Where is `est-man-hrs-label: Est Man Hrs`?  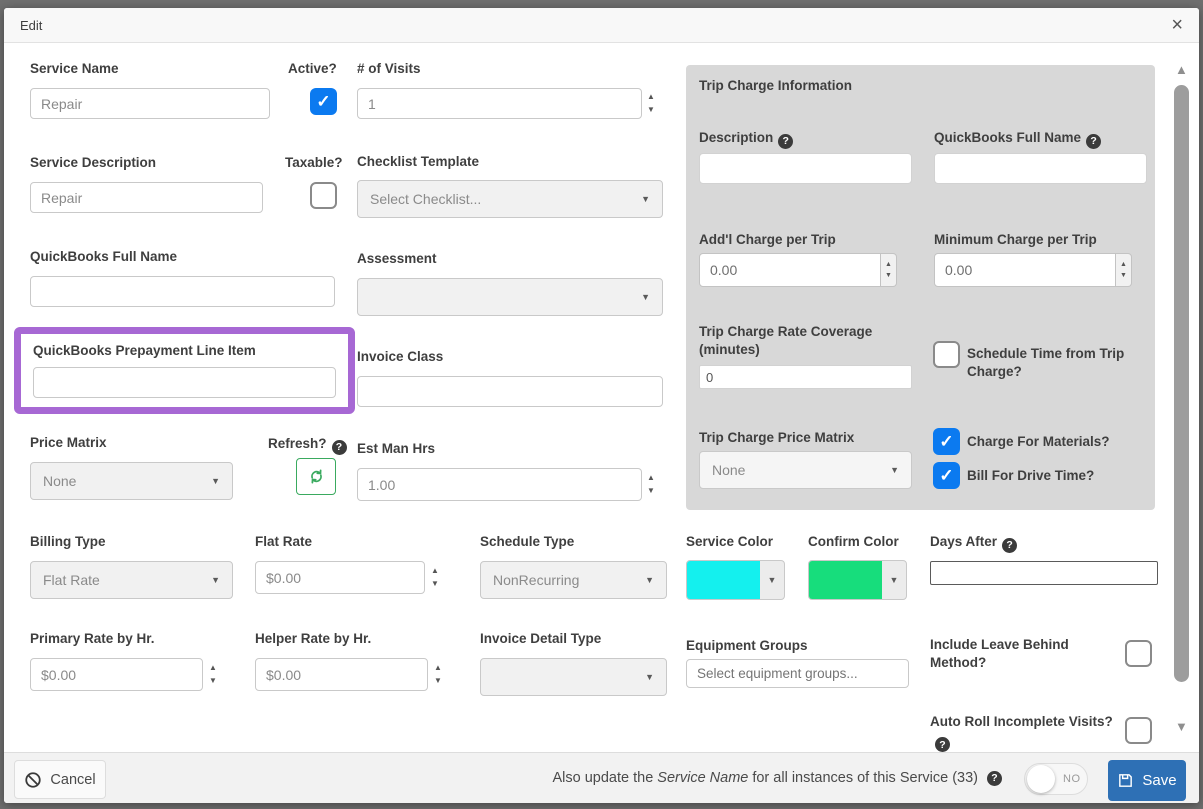 est-man-hrs-label: Est Man Hrs is located at coordinates (396, 448).